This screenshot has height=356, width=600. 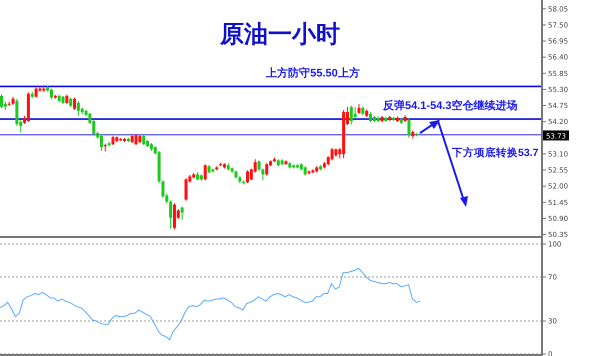 What do you see at coordinates (312, 73) in the screenshot?
I see `ref-line-label: 上方防守55.50上方` at bounding box center [312, 73].